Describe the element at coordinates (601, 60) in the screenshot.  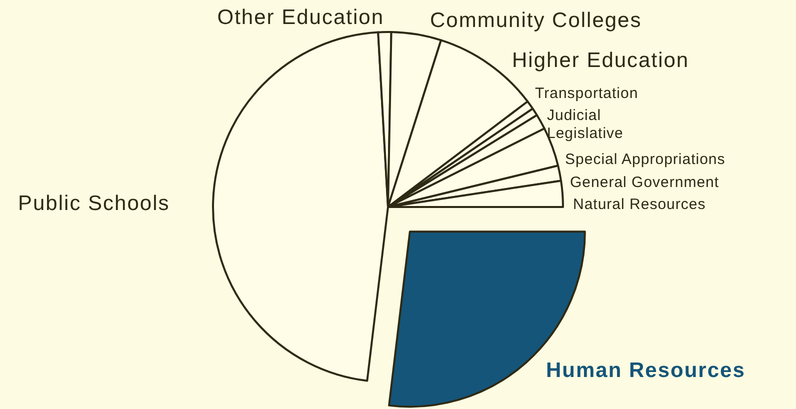
I see `slice-label: Higher Education` at that location.